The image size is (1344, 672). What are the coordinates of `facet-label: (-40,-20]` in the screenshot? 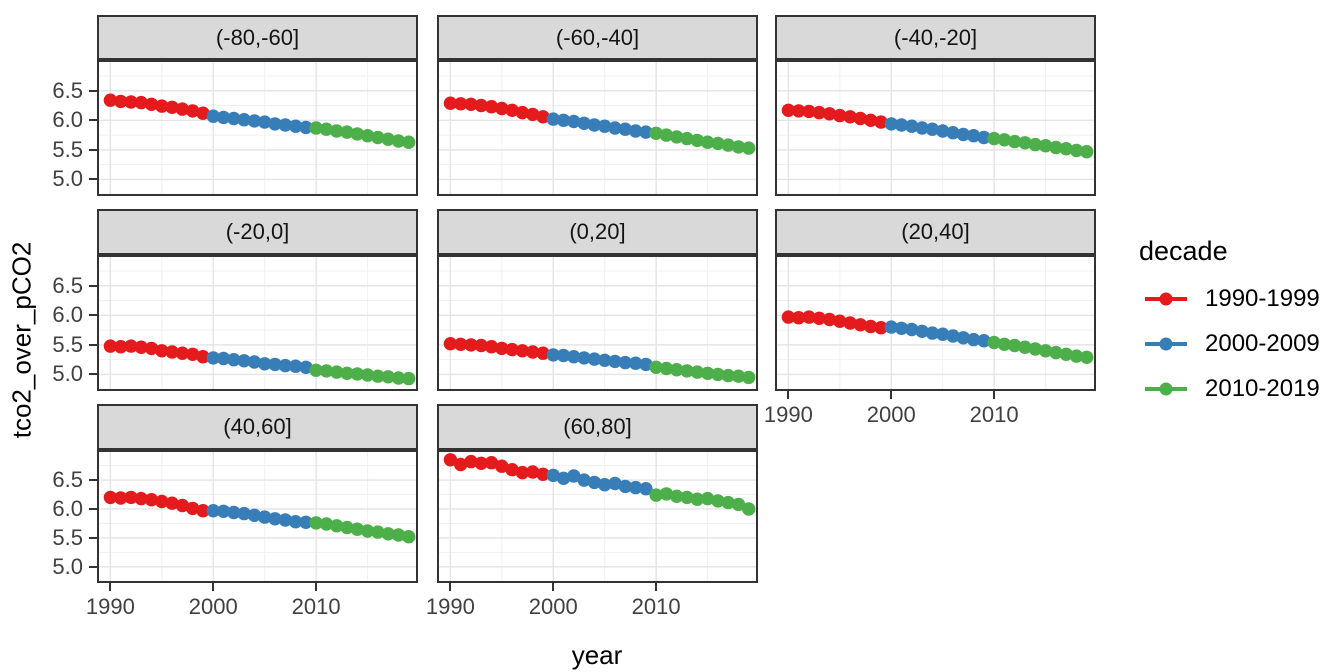 It's located at (935, 37).